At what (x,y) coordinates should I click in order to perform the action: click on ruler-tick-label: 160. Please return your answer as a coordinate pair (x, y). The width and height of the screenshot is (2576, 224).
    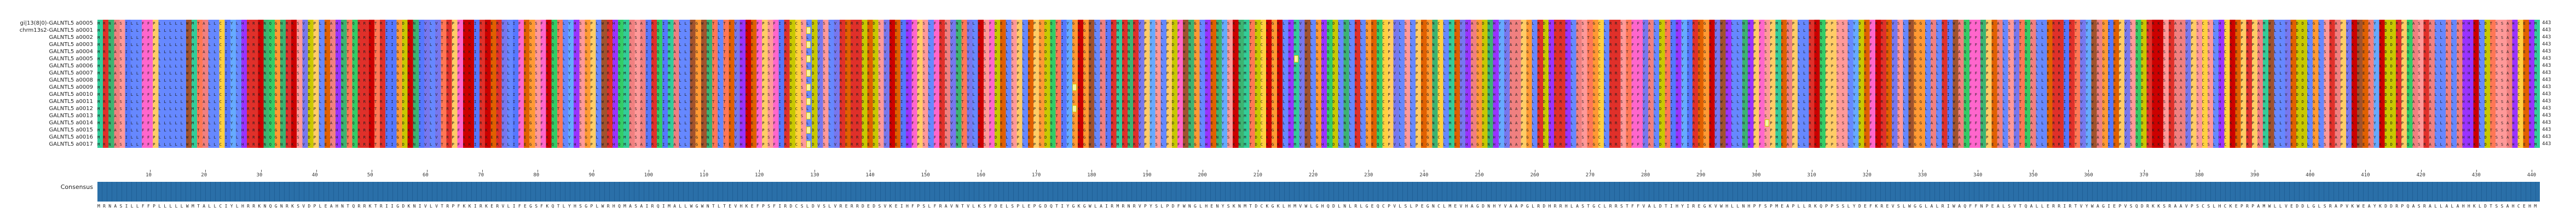
    Looking at the image, I should click on (981, 175).